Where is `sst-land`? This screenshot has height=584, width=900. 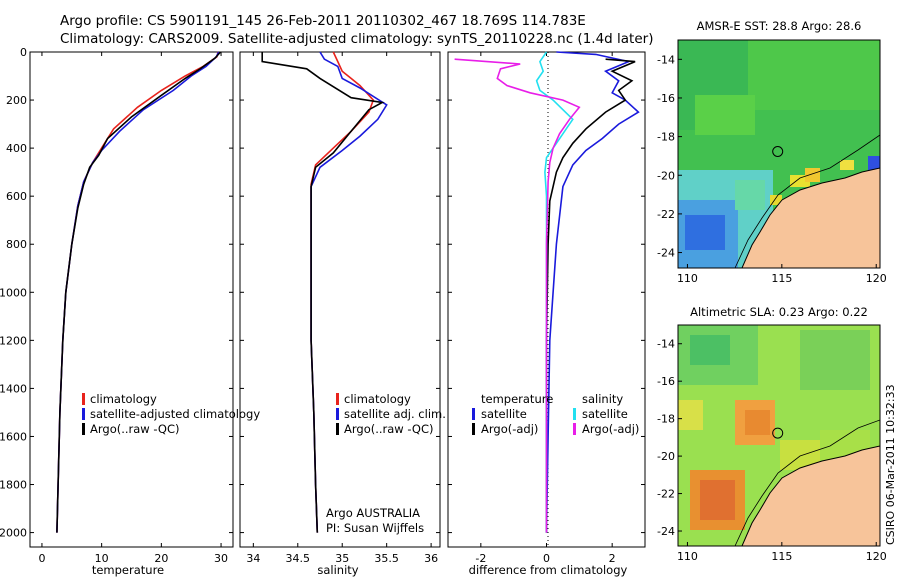
sst-land is located at coordinates (811, 218).